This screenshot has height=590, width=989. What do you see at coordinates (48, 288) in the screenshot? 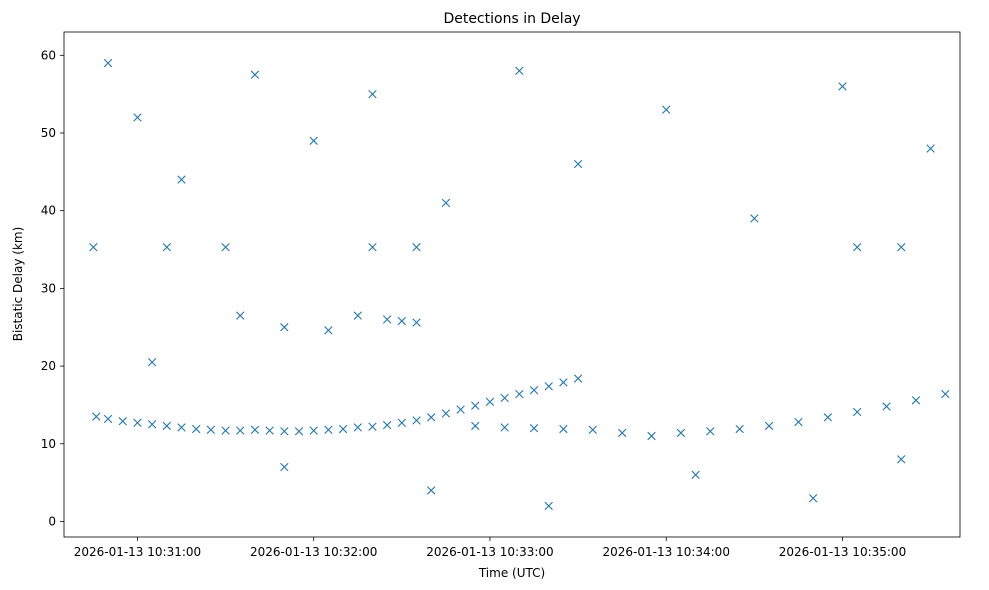
I see `y-tick-label: 30` at bounding box center [48, 288].